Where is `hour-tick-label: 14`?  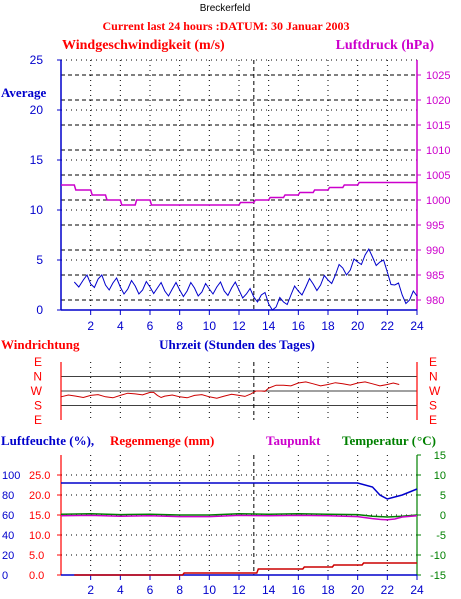 hour-tick-label: 14 is located at coordinates (269, 326).